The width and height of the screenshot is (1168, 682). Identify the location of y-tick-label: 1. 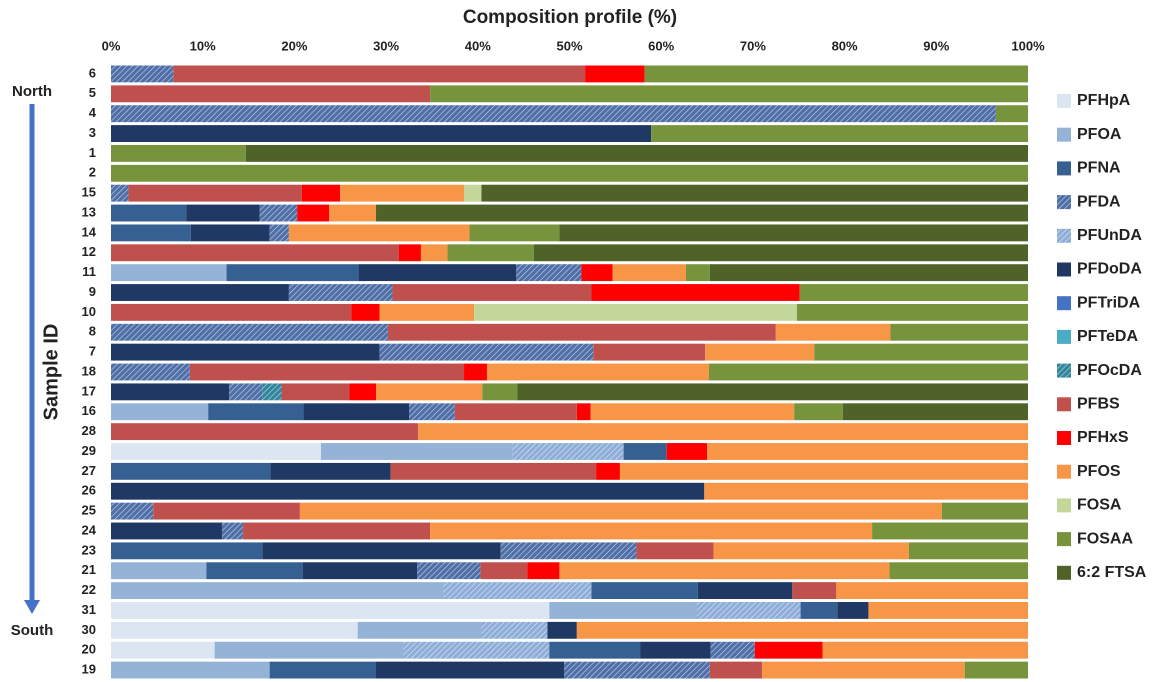
(92, 152).